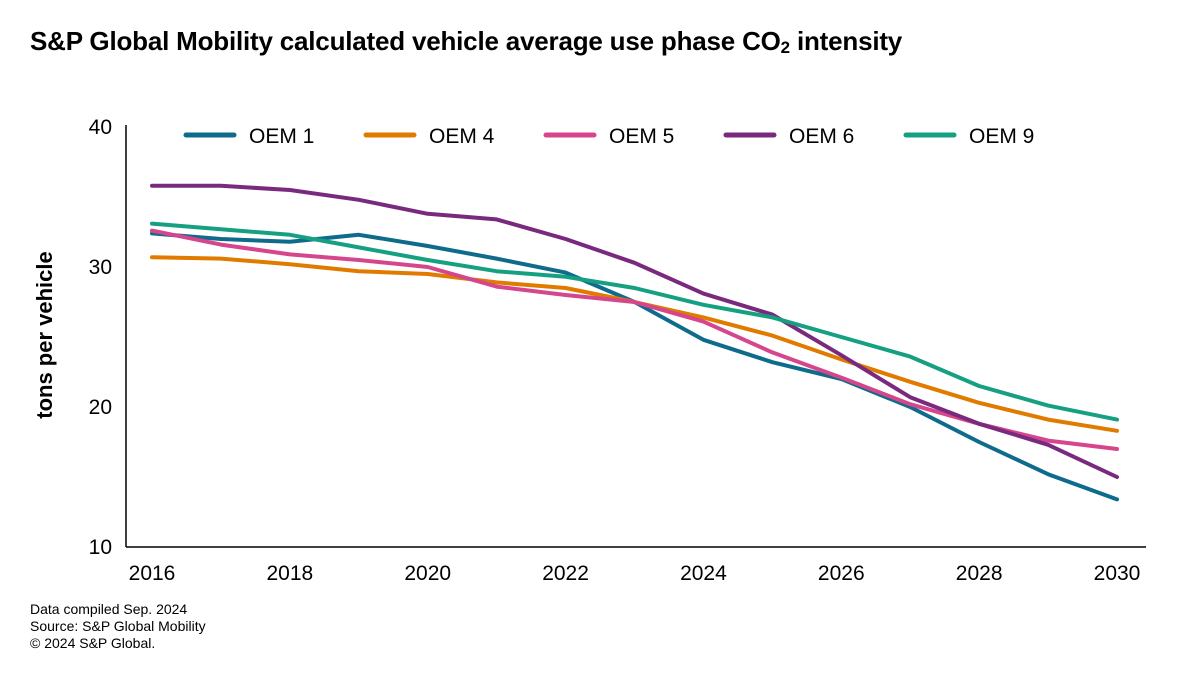 The image size is (1200, 676). What do you see at coordinates (100, 267) in the screenshot?
I see `y-tick-label: 30` at bounding box center [100, 267].